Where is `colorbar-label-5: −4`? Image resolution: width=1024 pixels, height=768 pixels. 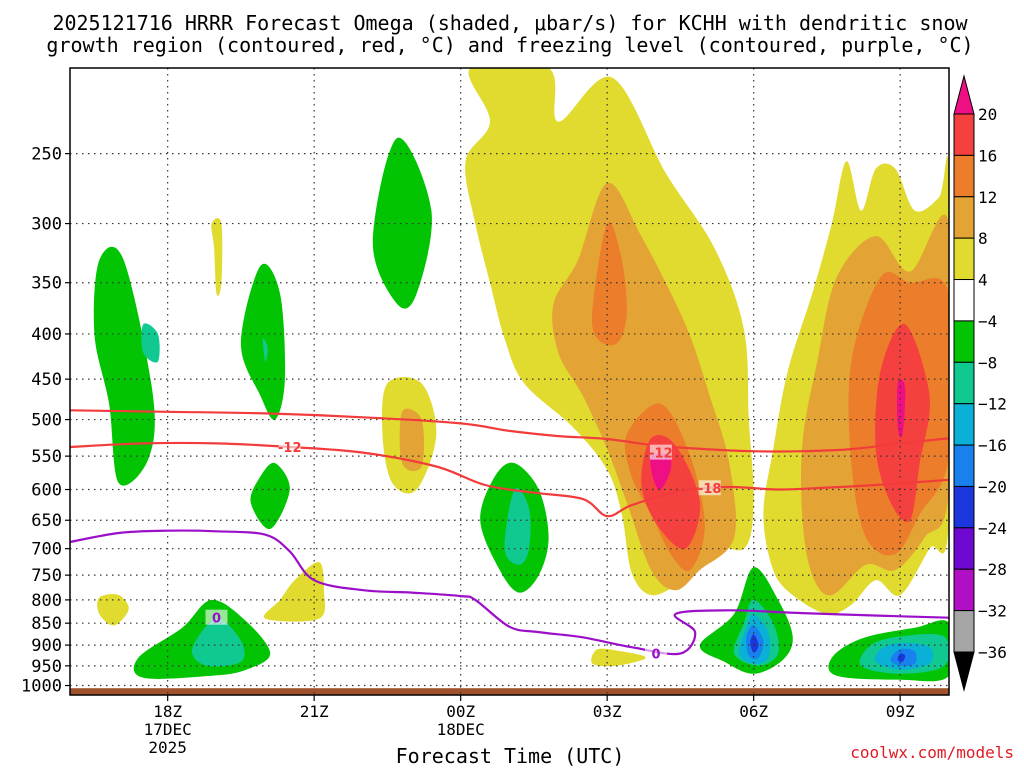 colorbar-label-5: −4 is located at coordinates (987, 321).